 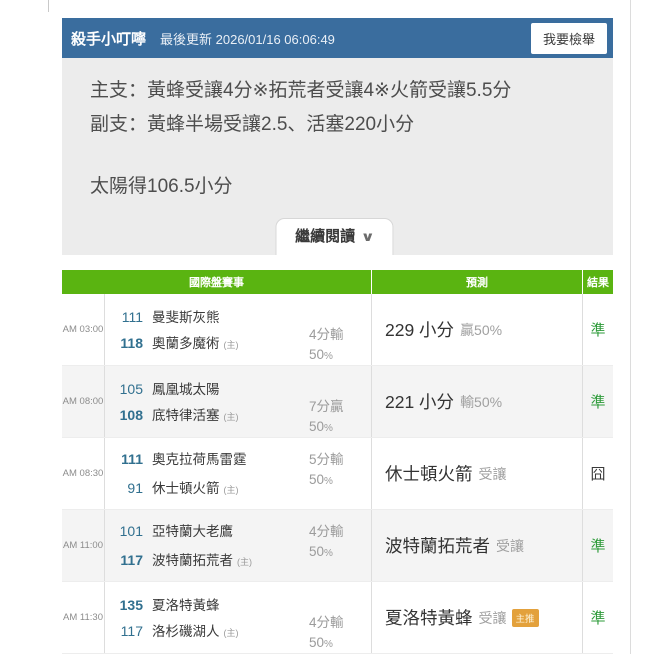 I want to click on chevron-down-icon: ∨, so click(x=367, y=236).